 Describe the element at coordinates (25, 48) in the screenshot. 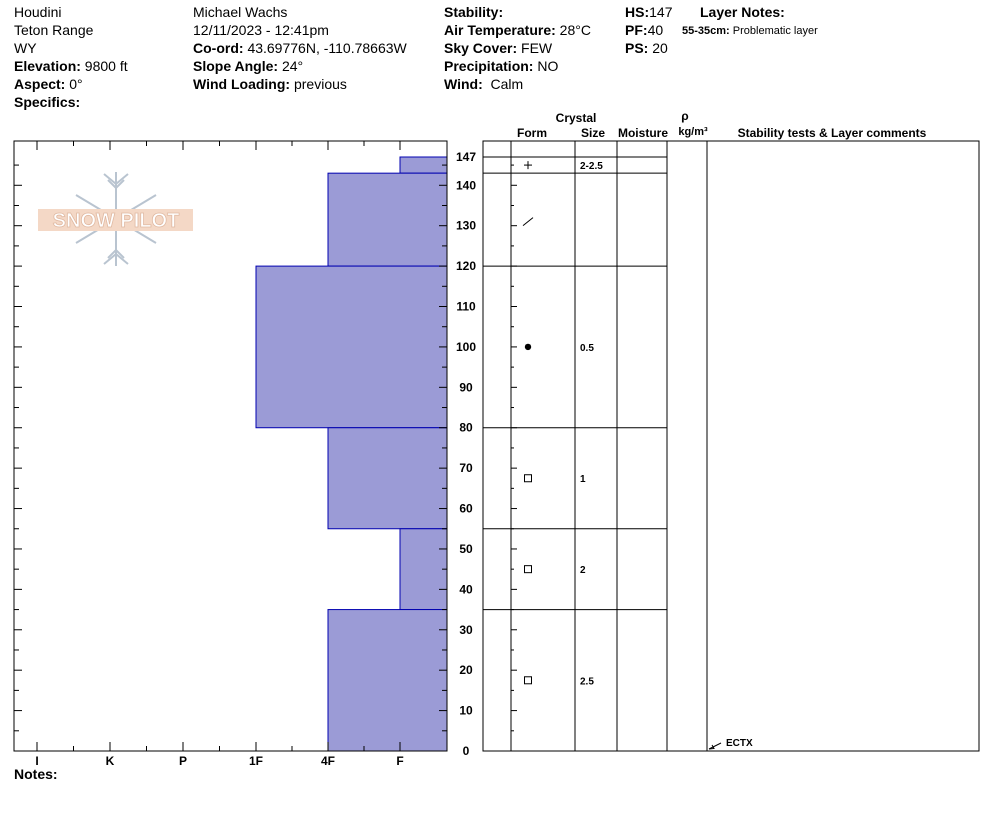

I see `location-state: WY` at that location.